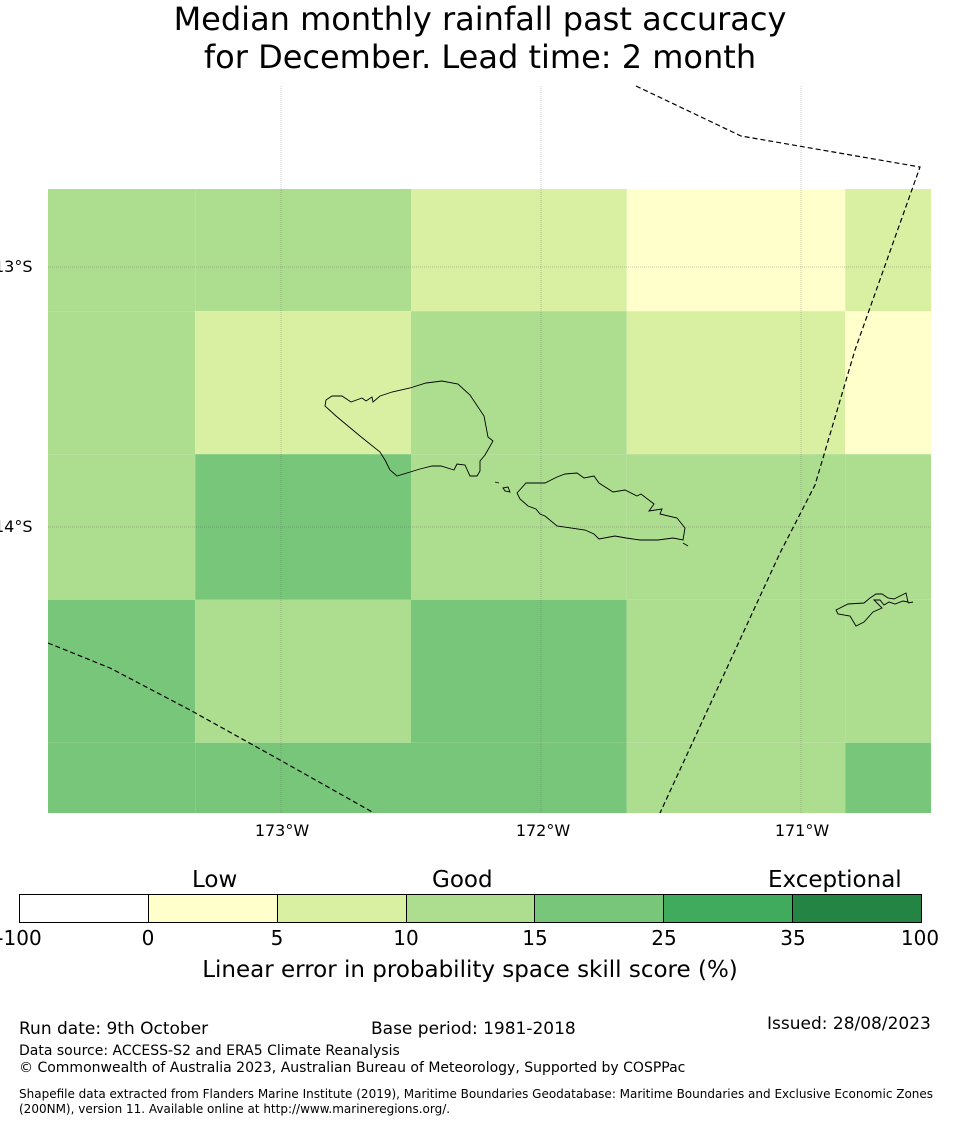  I want to click on colorbar-tick-label: 100, so click(920, 938).